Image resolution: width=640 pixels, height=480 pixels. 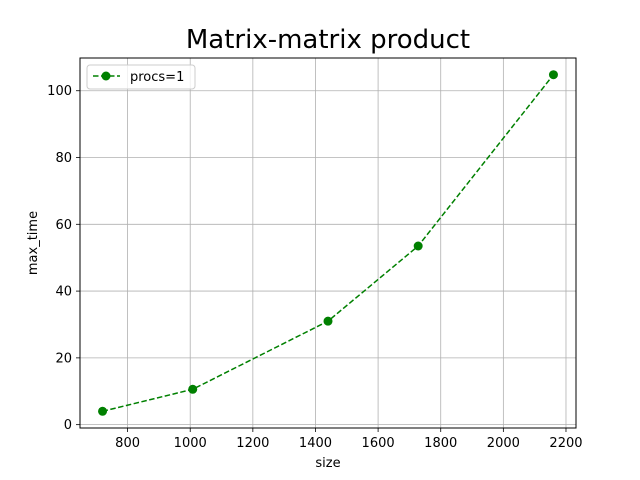 What do you see at coordinates (565, 443) in the screenshot?
I see `x-tick-label: 2200` at bounding box center [565, 443].